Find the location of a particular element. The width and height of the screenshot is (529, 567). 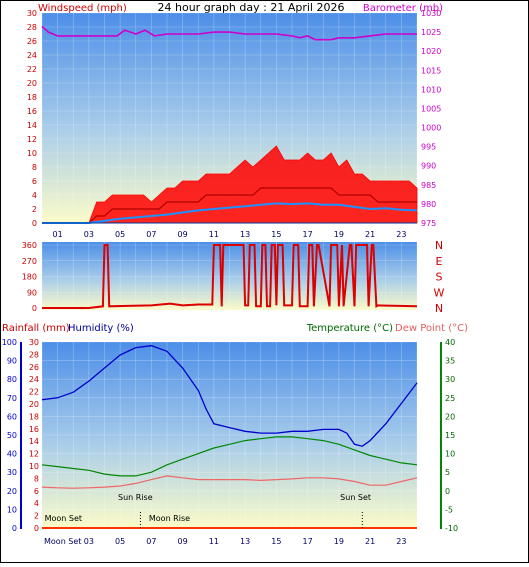

dewpoint-axis-label: Dew Point (°C) is located at coordinates (431, 328).